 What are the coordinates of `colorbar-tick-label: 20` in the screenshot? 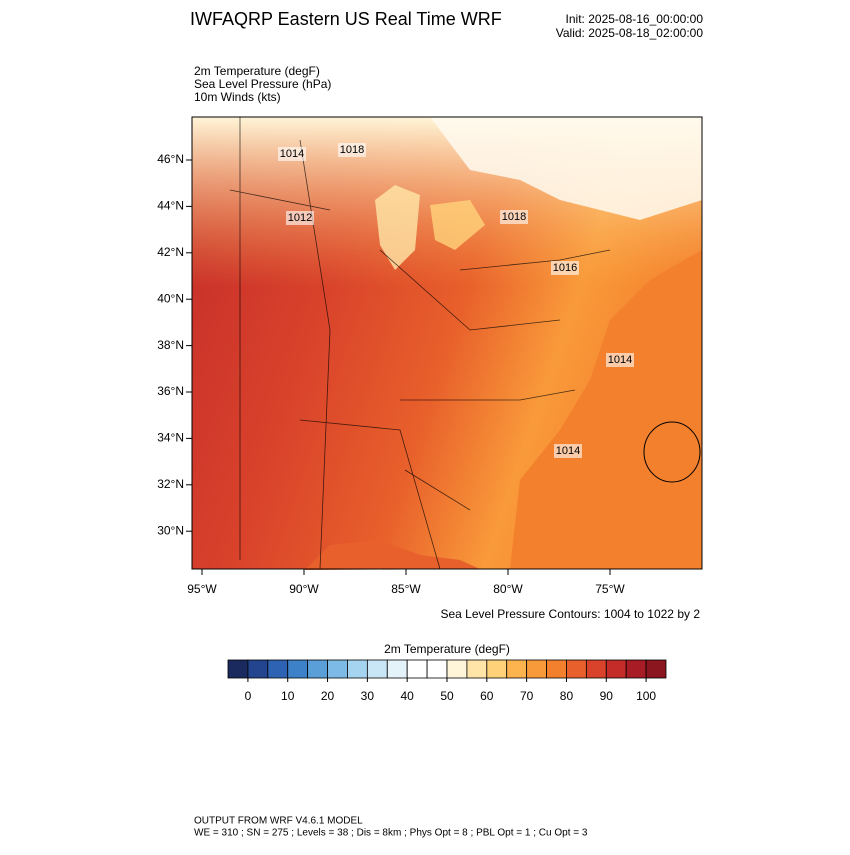 It's located at (328, 696).